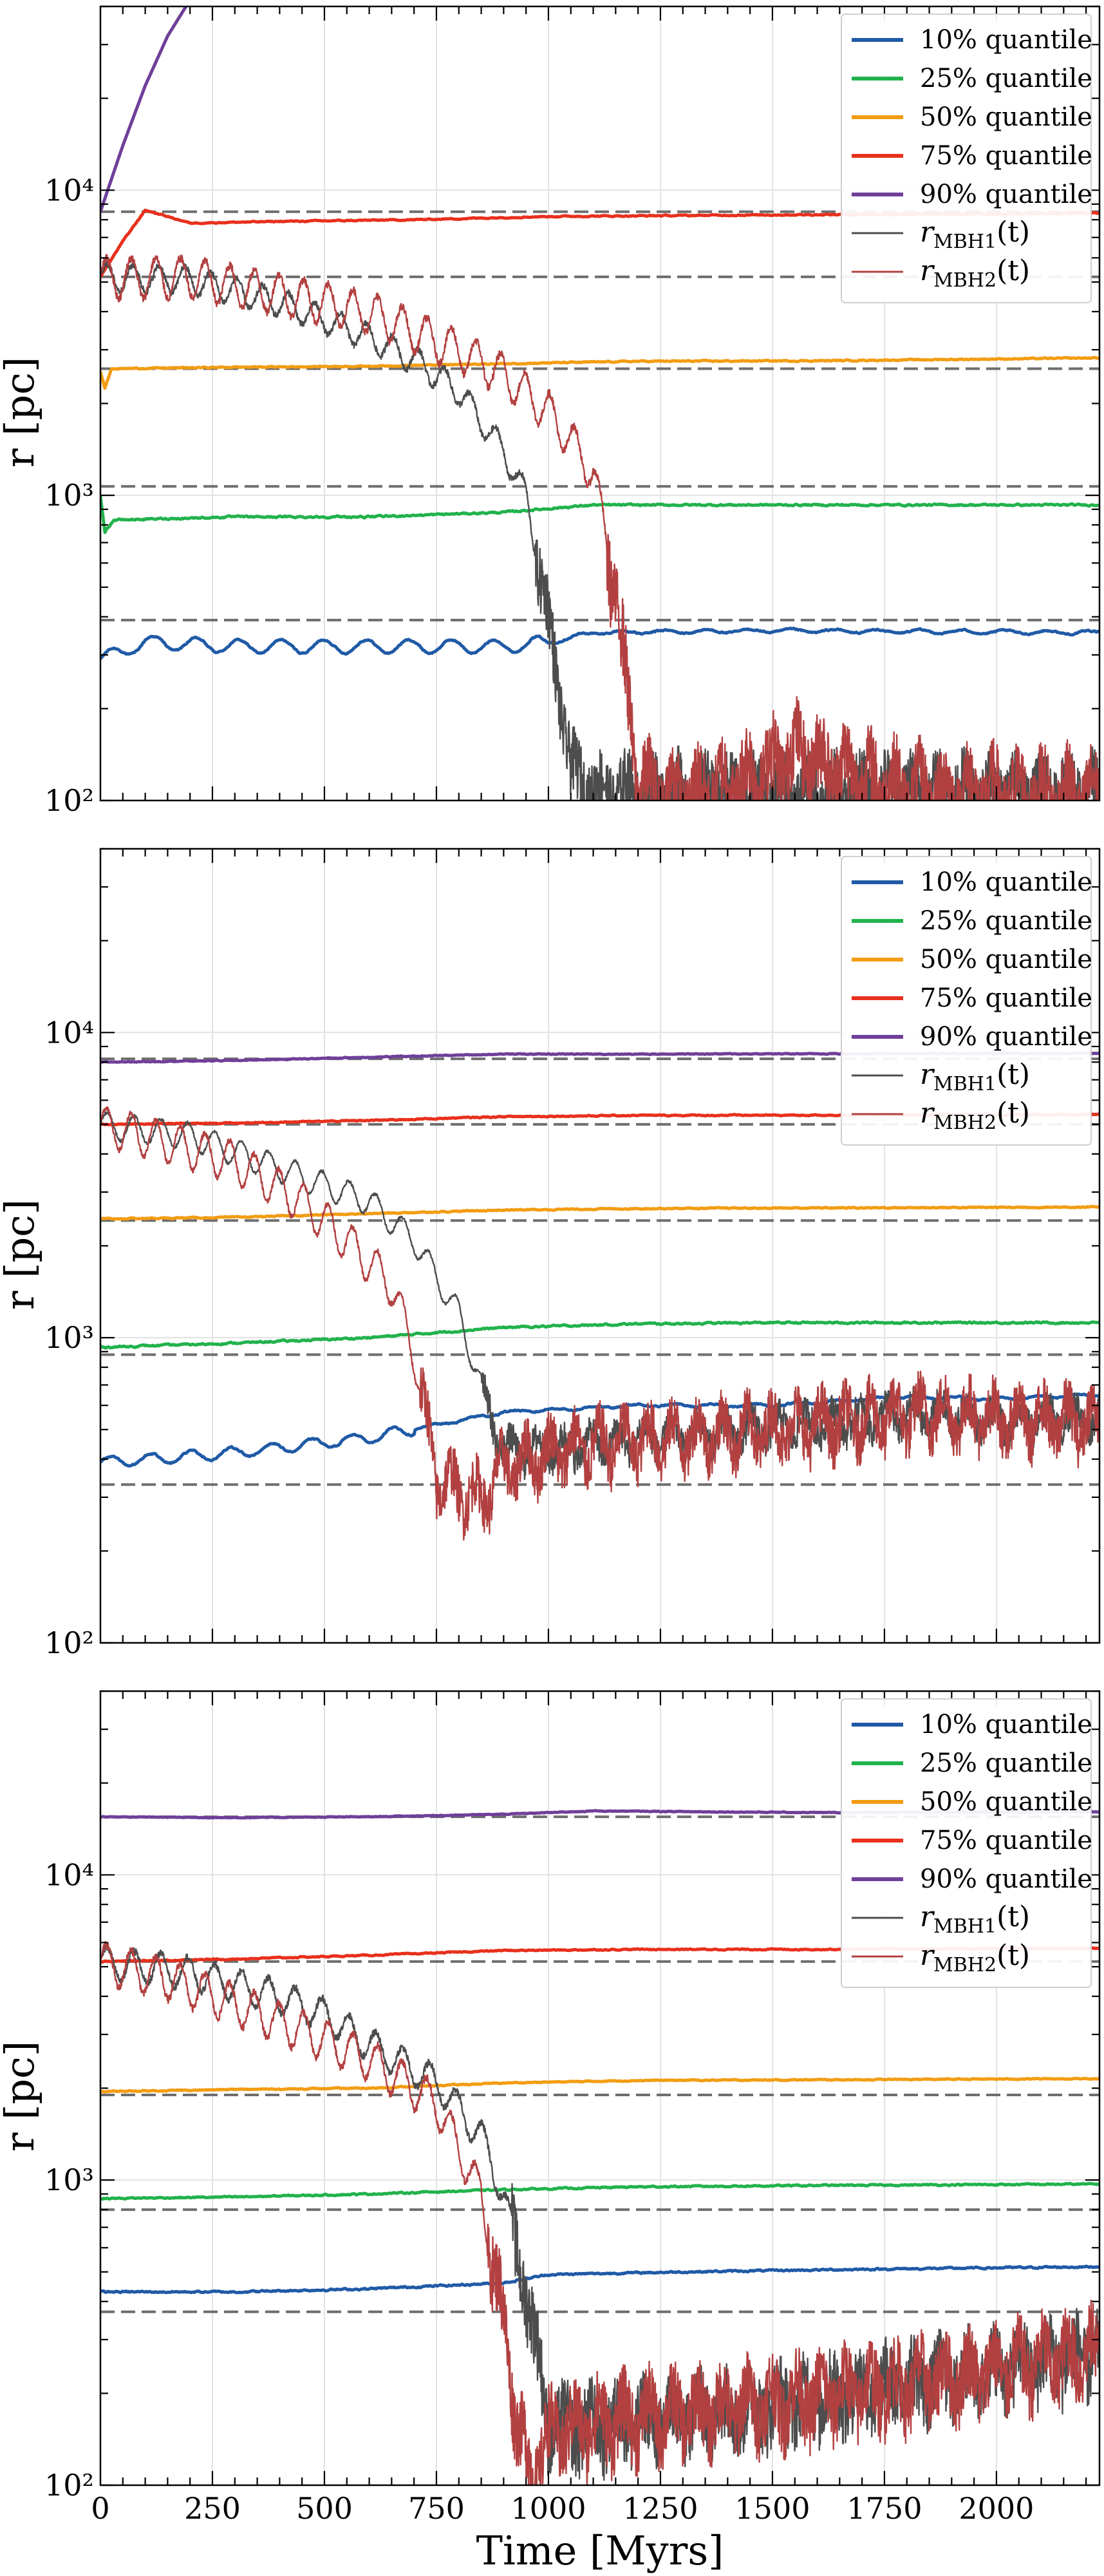 The height and width of the screenshot is (2576, 1104). Describe the element at coordinates (324, 2508) in the screenshot. I see `x-tick-label: 500` at that location.